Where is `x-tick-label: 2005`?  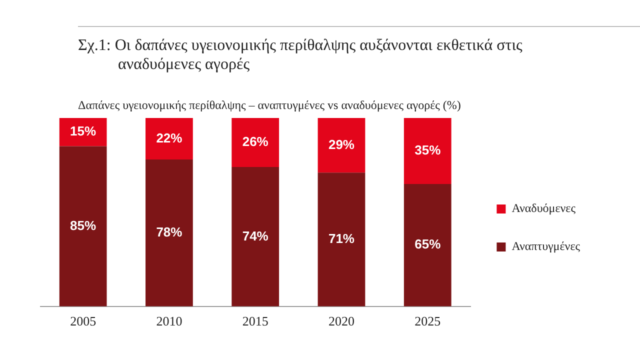 x-tick-label: 2005 is located at coordinates (83, 321).